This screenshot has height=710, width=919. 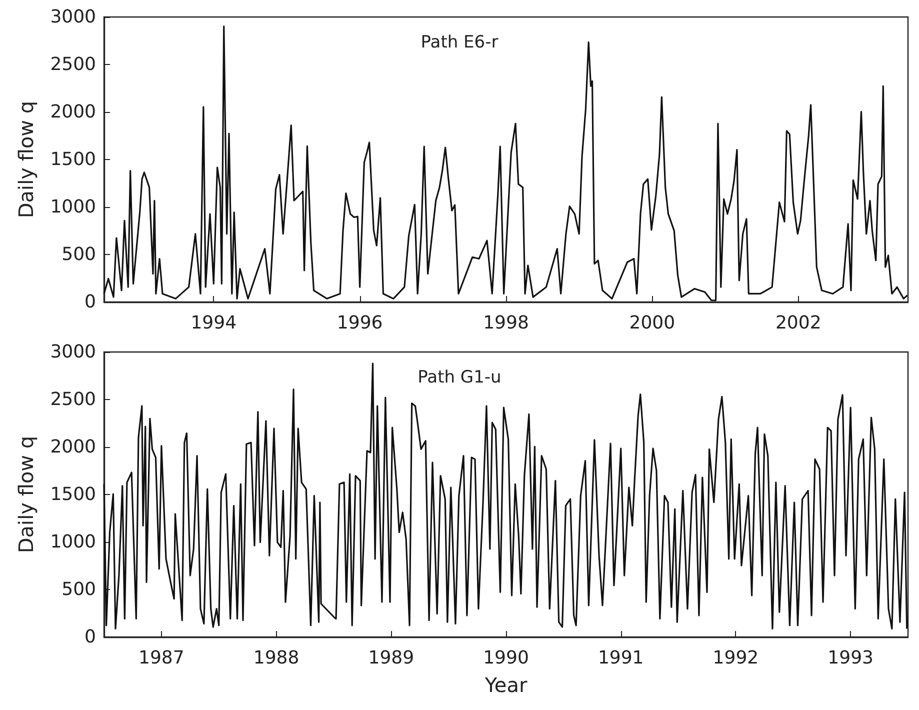 I want to click on x-tick-label: 1992, so click(x=735, y=658).